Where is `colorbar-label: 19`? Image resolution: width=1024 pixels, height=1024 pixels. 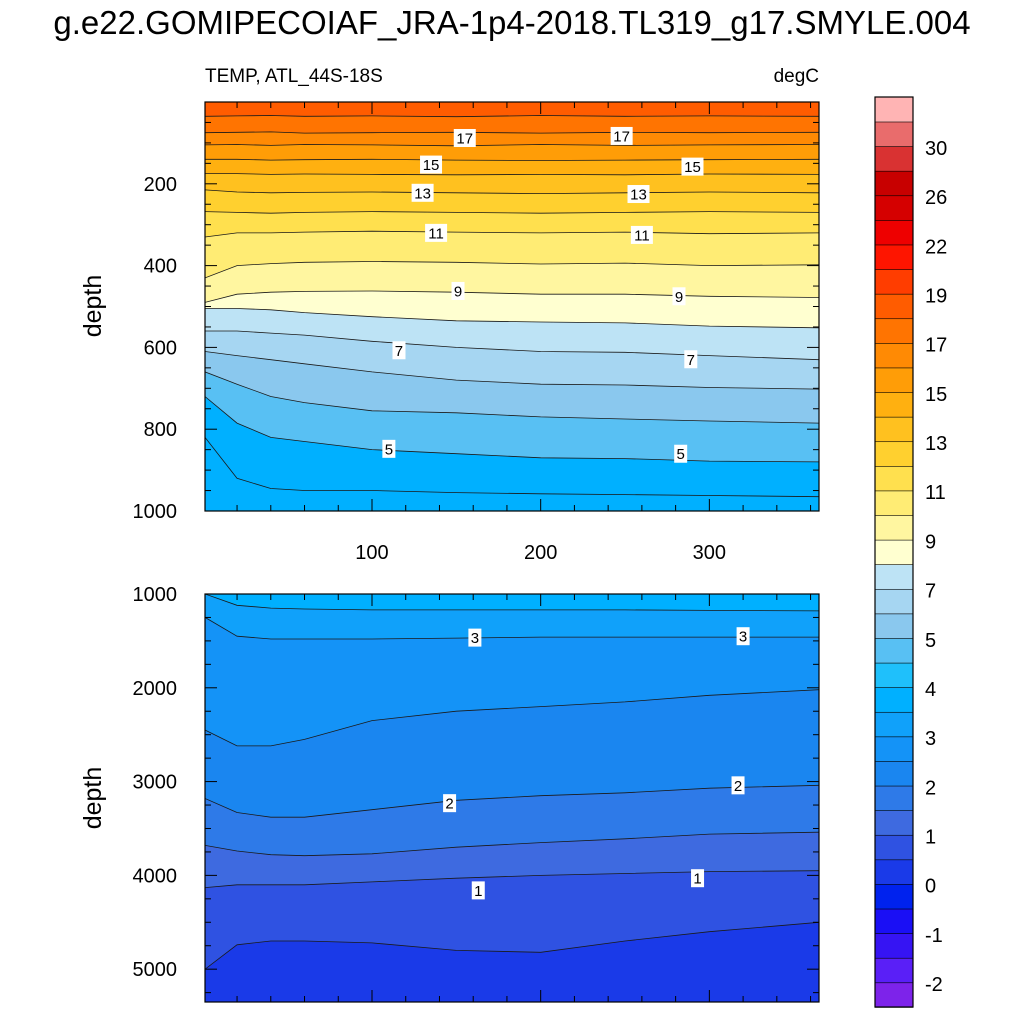 colorbar-label: 19 is located at coordinates (936, 297).